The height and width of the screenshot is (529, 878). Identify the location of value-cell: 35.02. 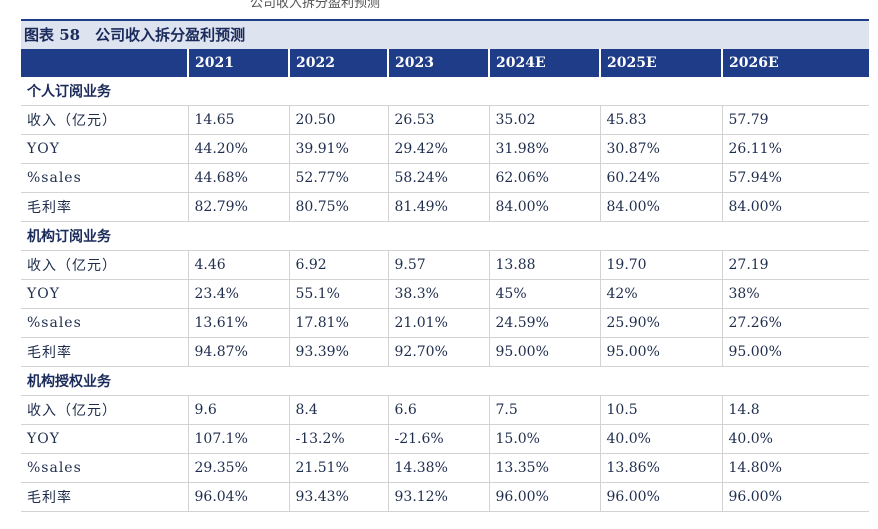
(545, 120).